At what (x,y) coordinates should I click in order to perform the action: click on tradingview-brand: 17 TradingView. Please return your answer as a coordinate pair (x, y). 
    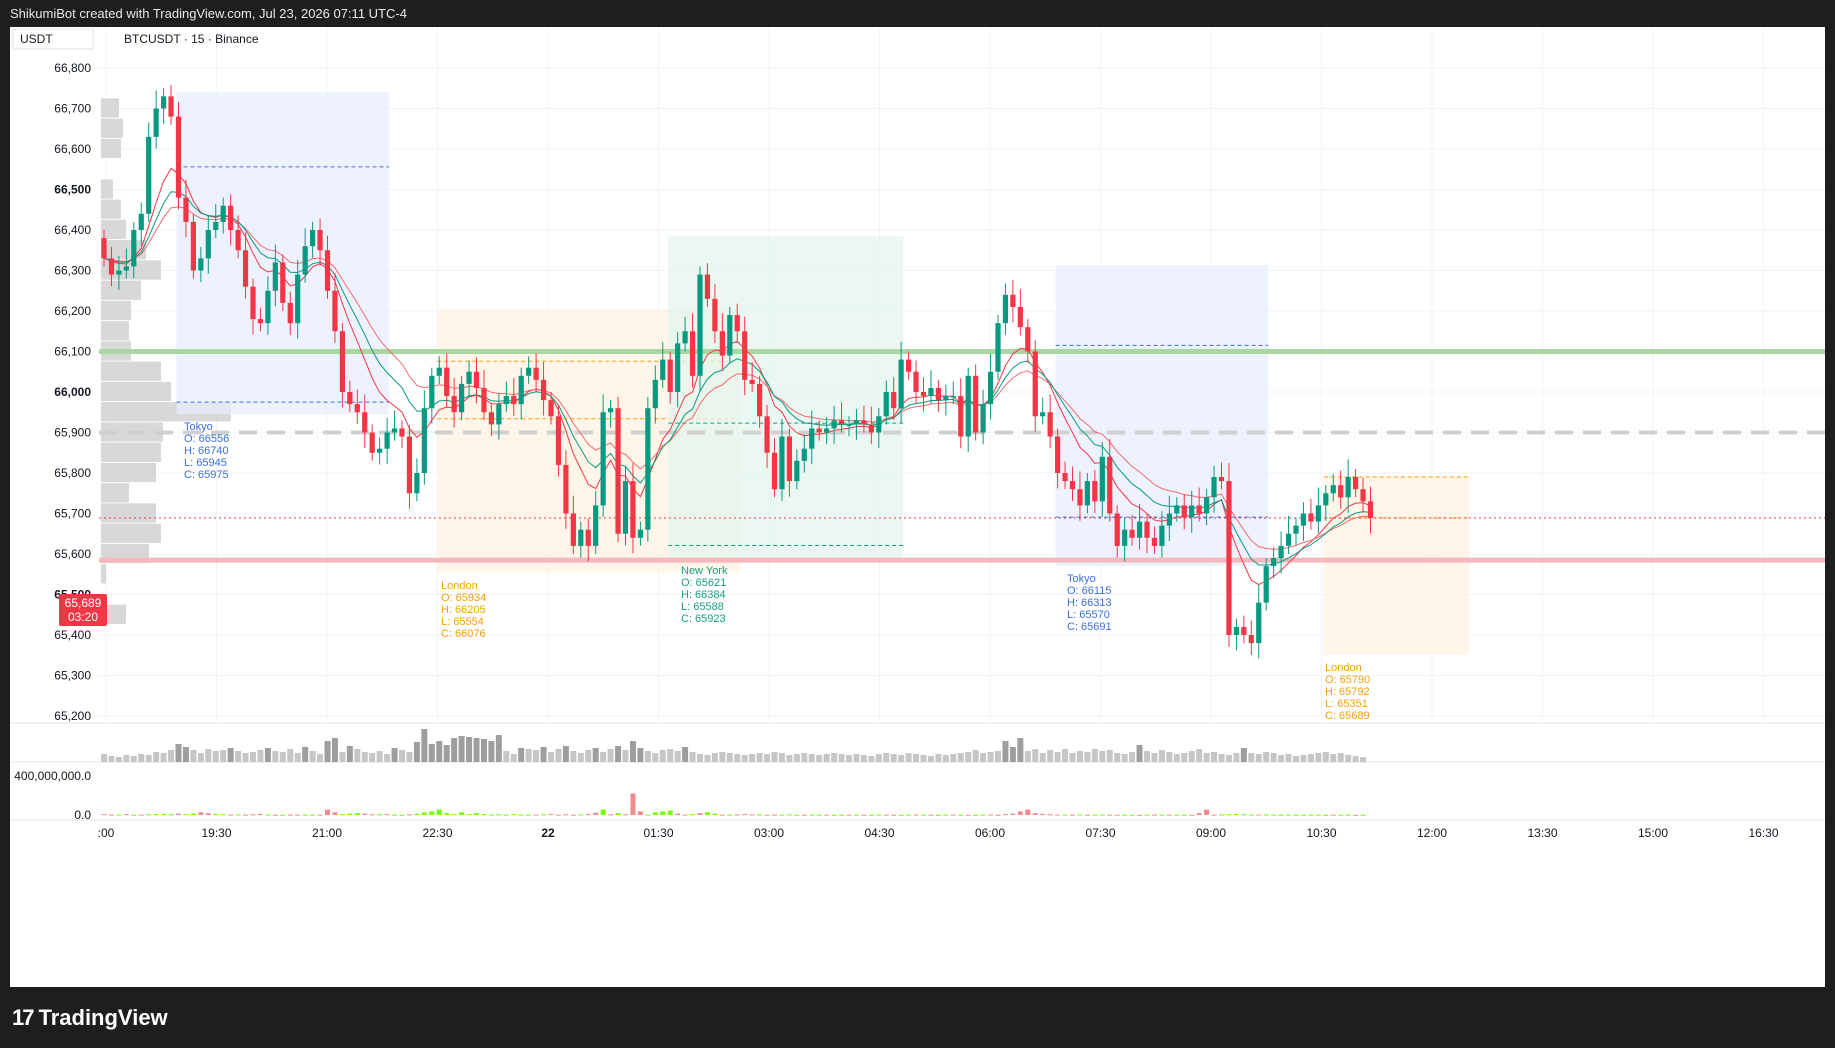
    Looking at the image, I should click on (90, 1018).